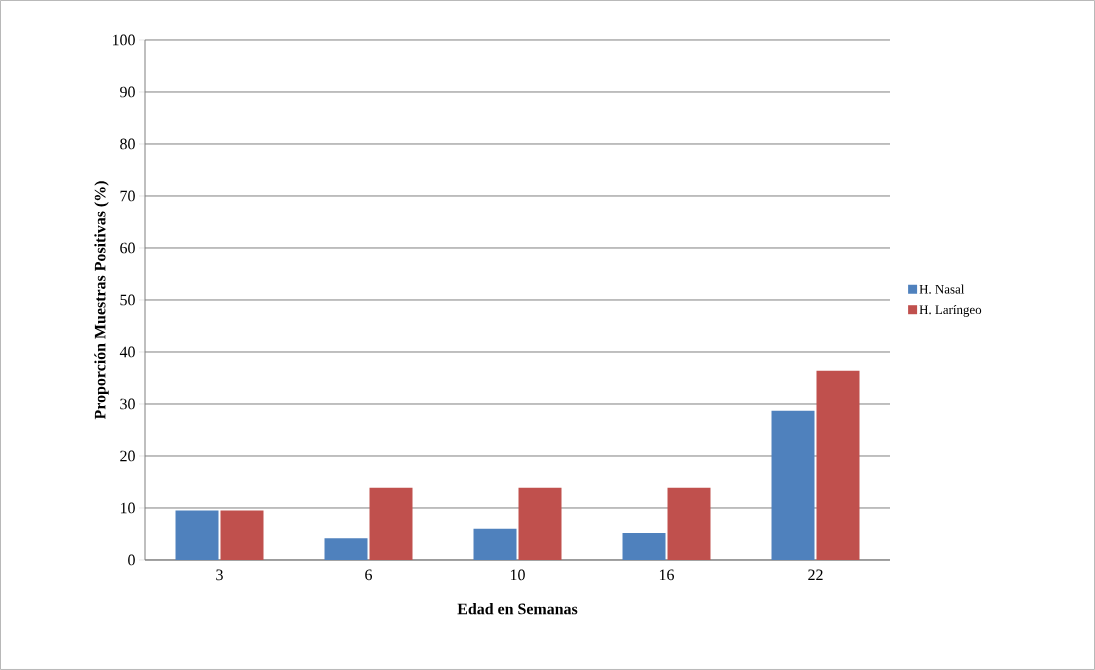  What do you see at coordinates (127, 144) in the screenshot?
I see `y-tick-label: 80` at bounding box center [127, 144].